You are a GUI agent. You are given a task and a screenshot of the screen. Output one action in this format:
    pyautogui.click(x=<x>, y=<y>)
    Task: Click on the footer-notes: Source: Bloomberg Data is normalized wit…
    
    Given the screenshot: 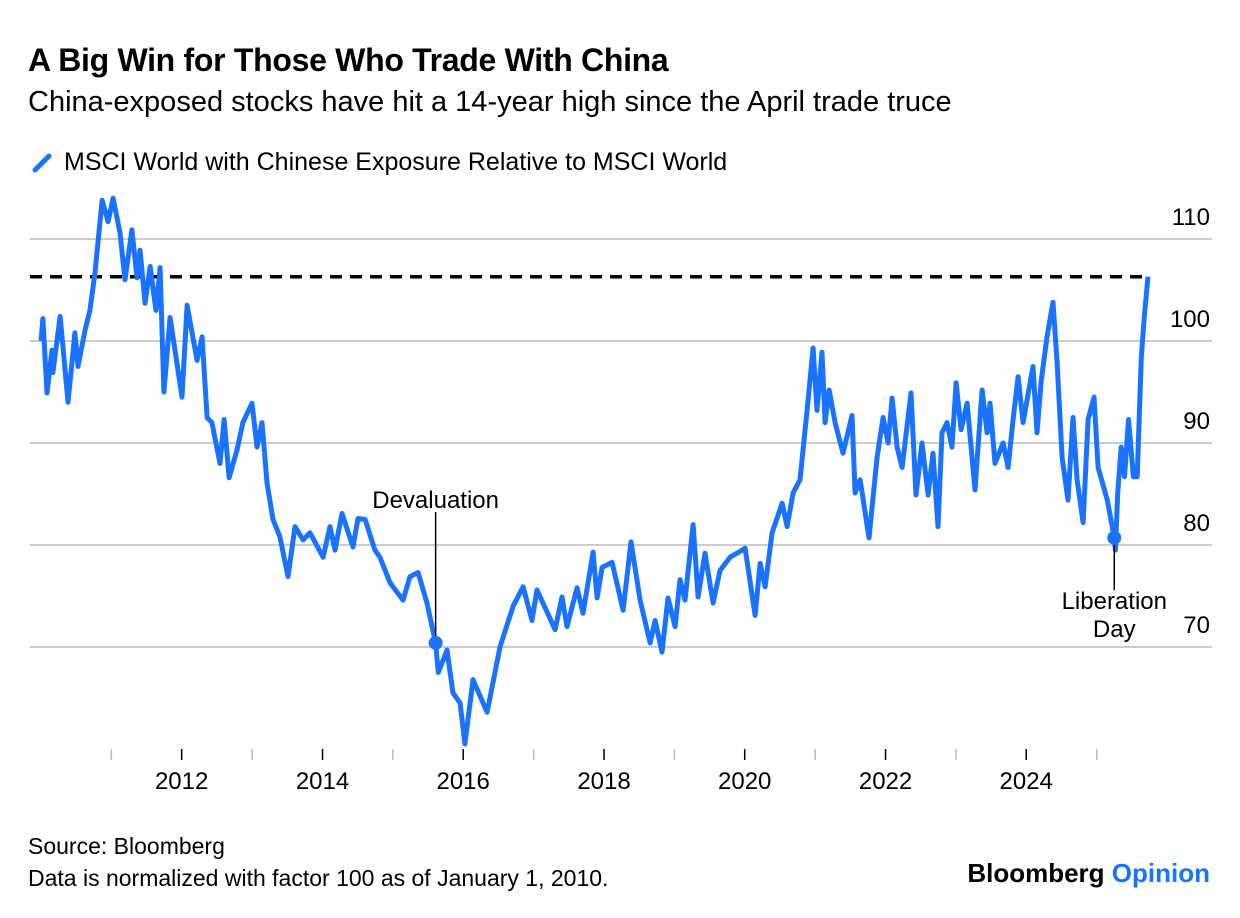 What is the action you would take?
    pyautogui.click(x=318, y=862)
    